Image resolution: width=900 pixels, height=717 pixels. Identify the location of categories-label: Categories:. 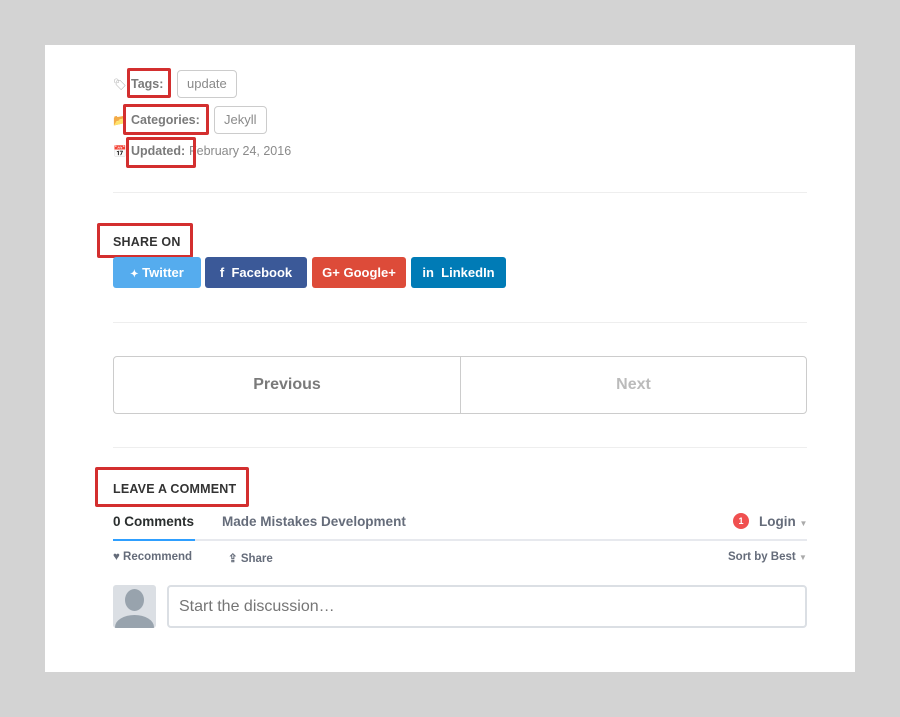
(165, 120).